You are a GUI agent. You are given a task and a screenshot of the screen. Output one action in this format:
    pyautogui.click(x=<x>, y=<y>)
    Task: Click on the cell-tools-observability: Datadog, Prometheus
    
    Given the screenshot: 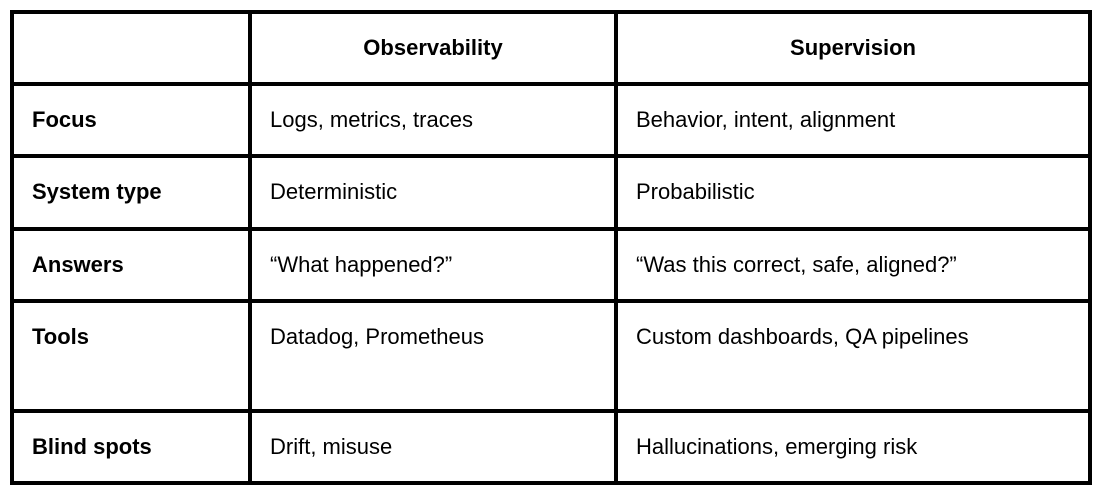 What is the action you would take?
    pyautogui.click(x=433, y=356)
    